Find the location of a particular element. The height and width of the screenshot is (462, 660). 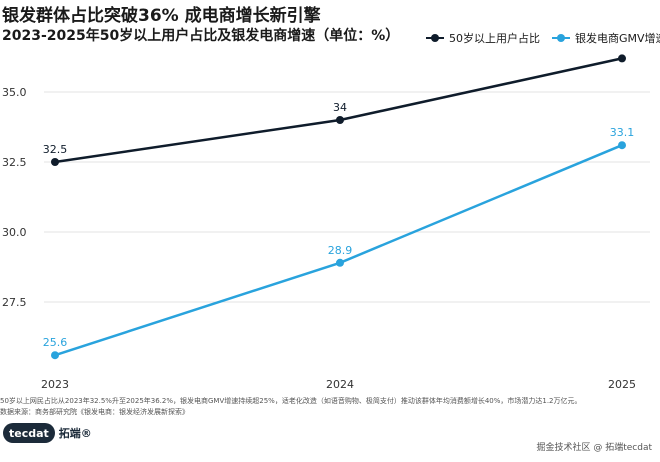

x-tick-label: 2024 is located at coordinates (340, 384).